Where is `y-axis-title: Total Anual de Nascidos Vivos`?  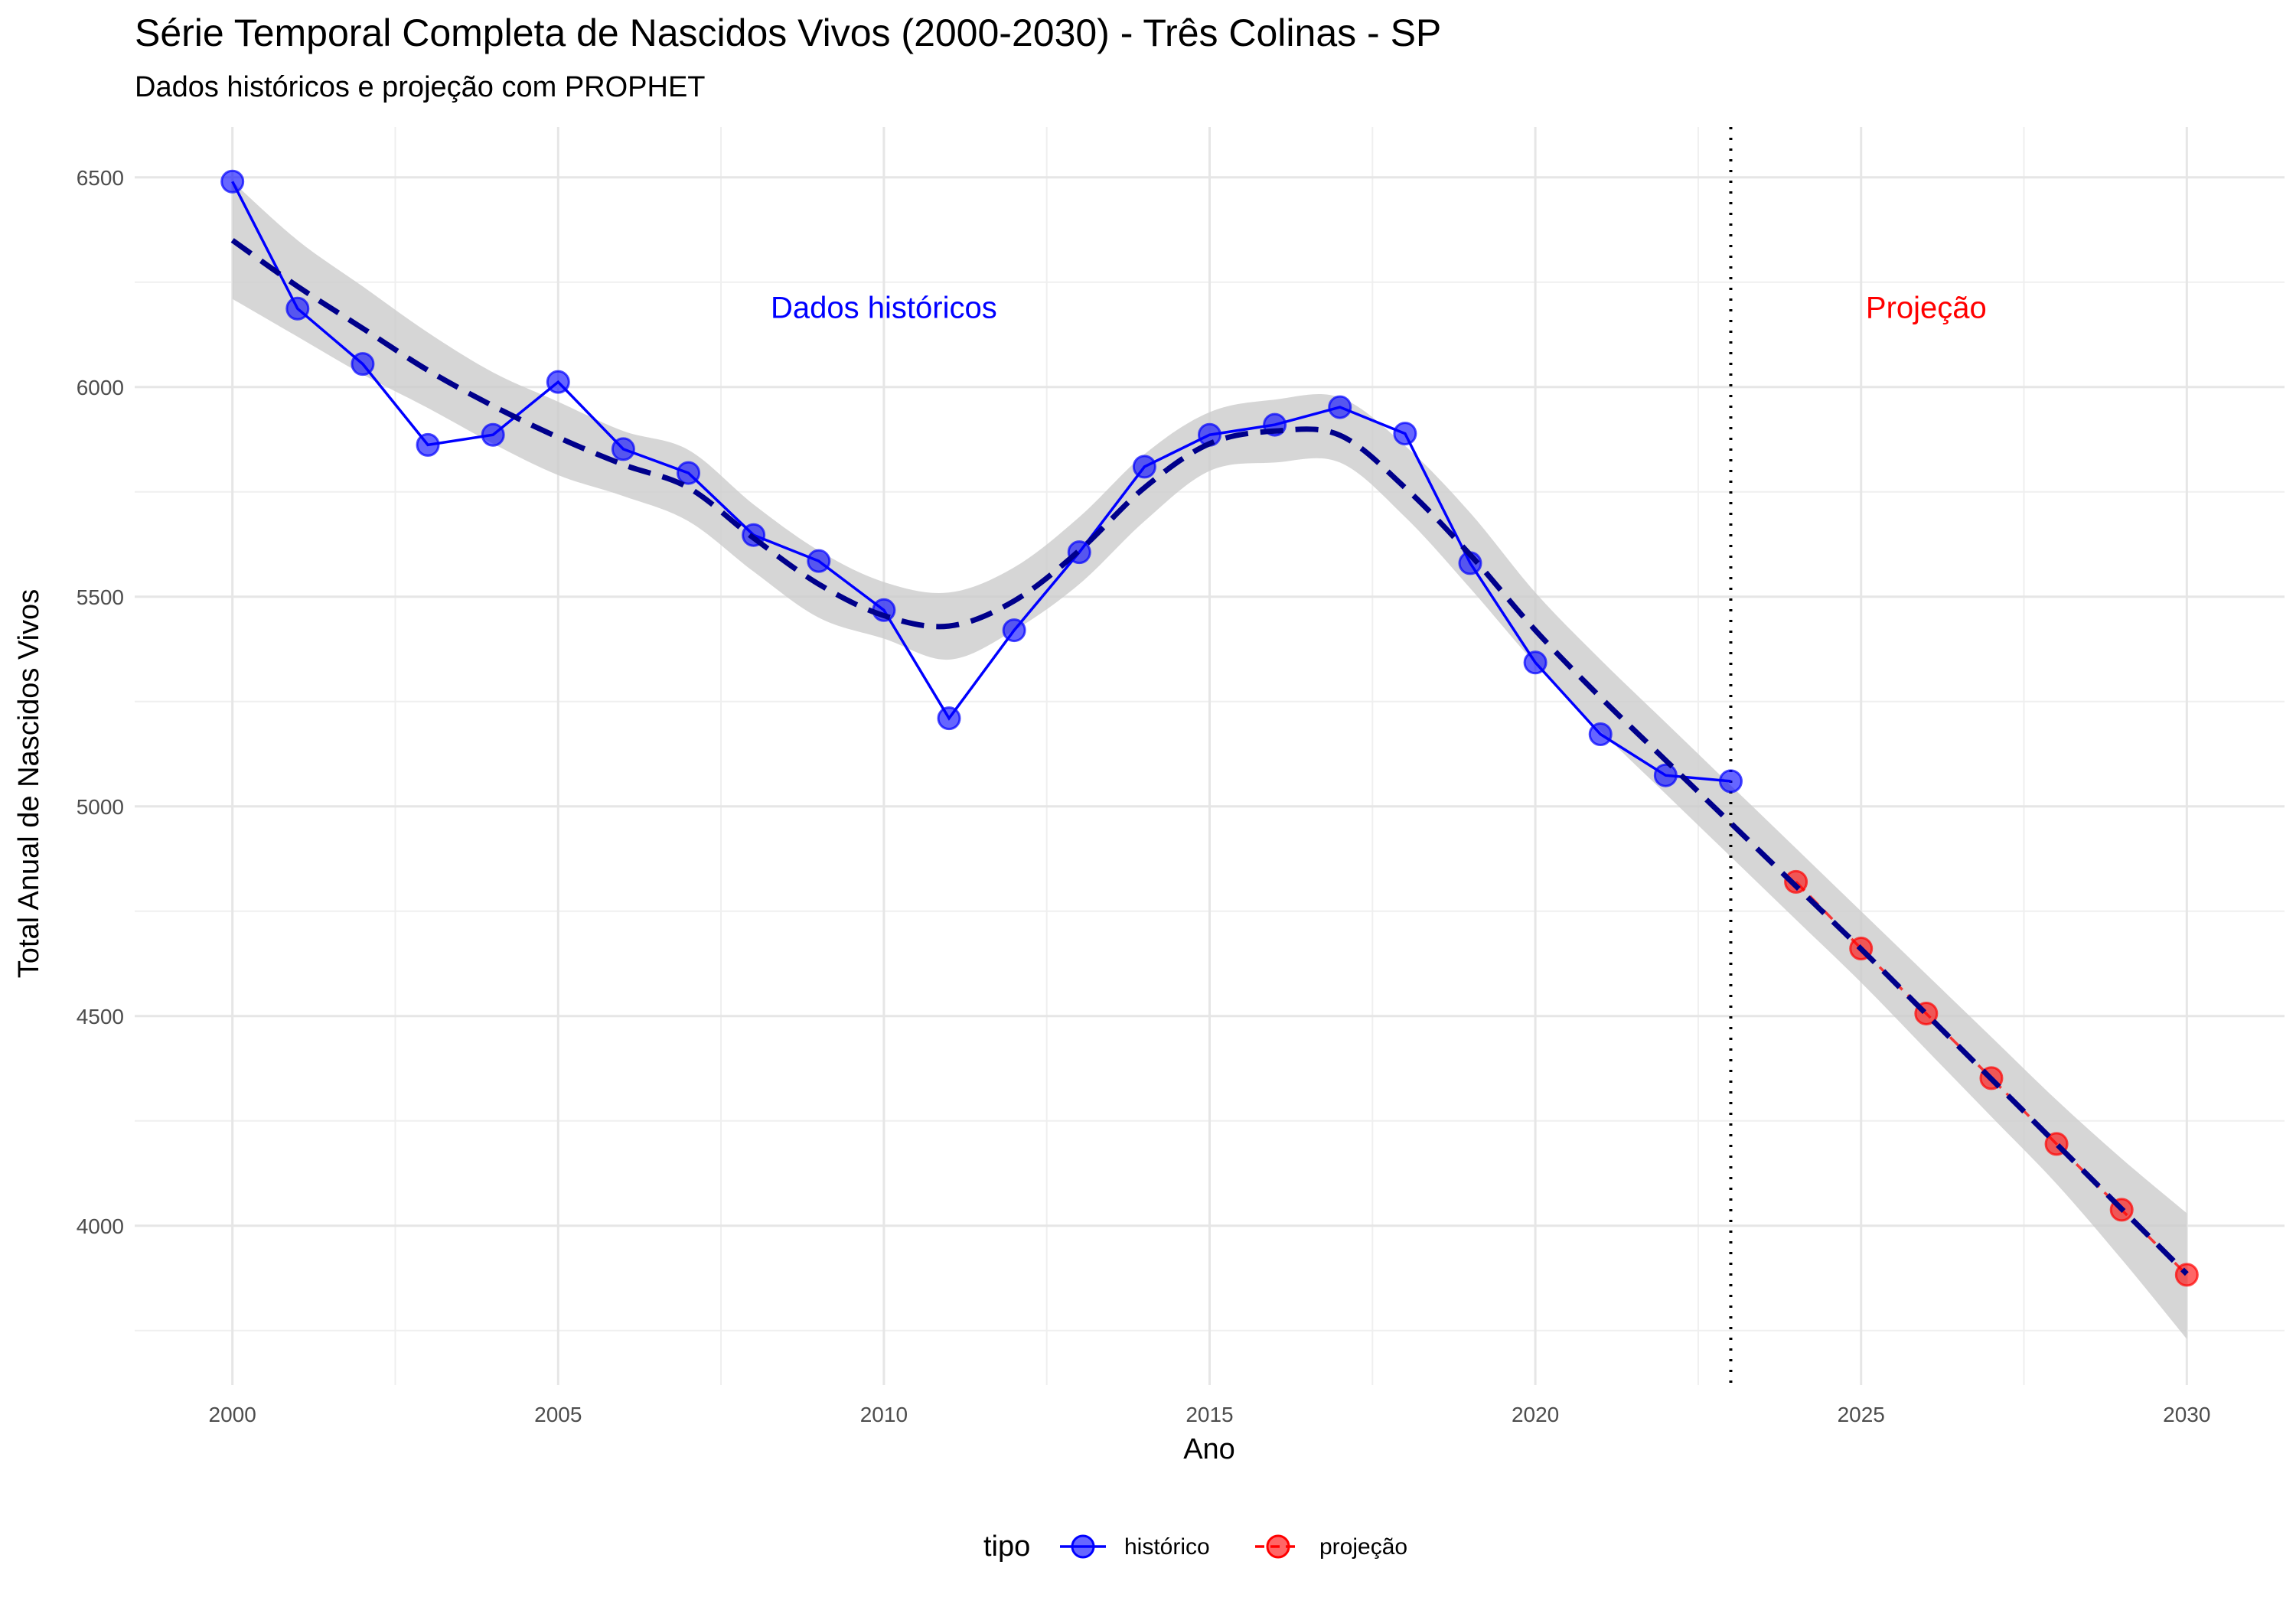 y-axis-title: Total Anual de Nascidos Vivos is located at coordinates (29, 783).